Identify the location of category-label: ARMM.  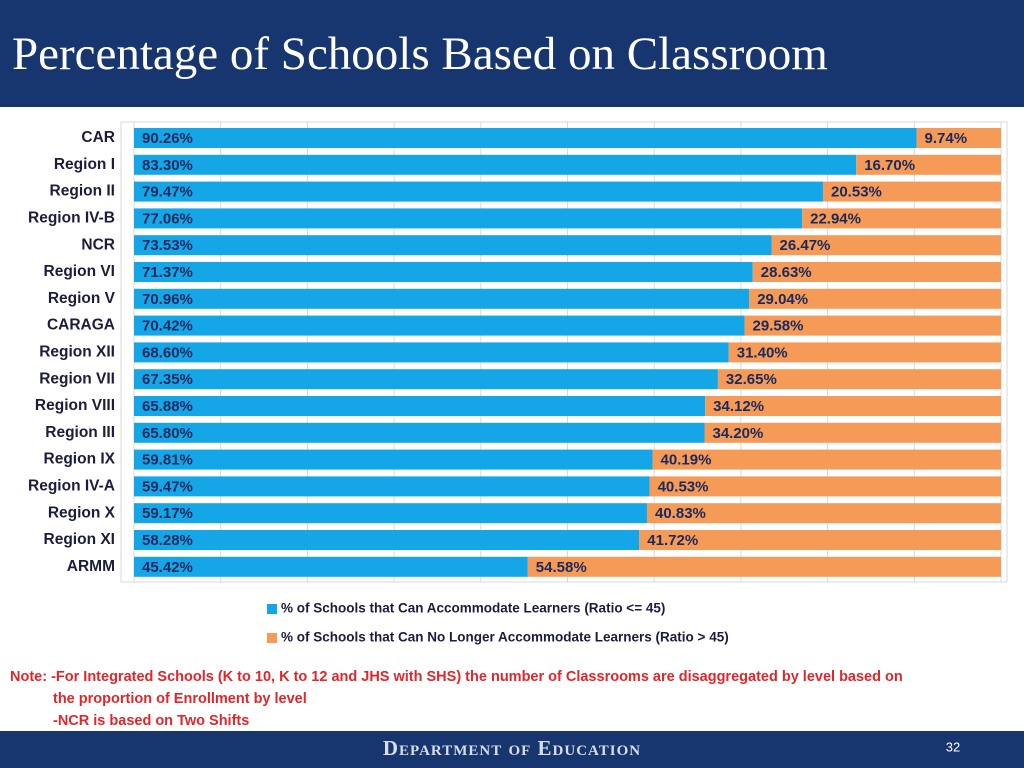
(91, 566).